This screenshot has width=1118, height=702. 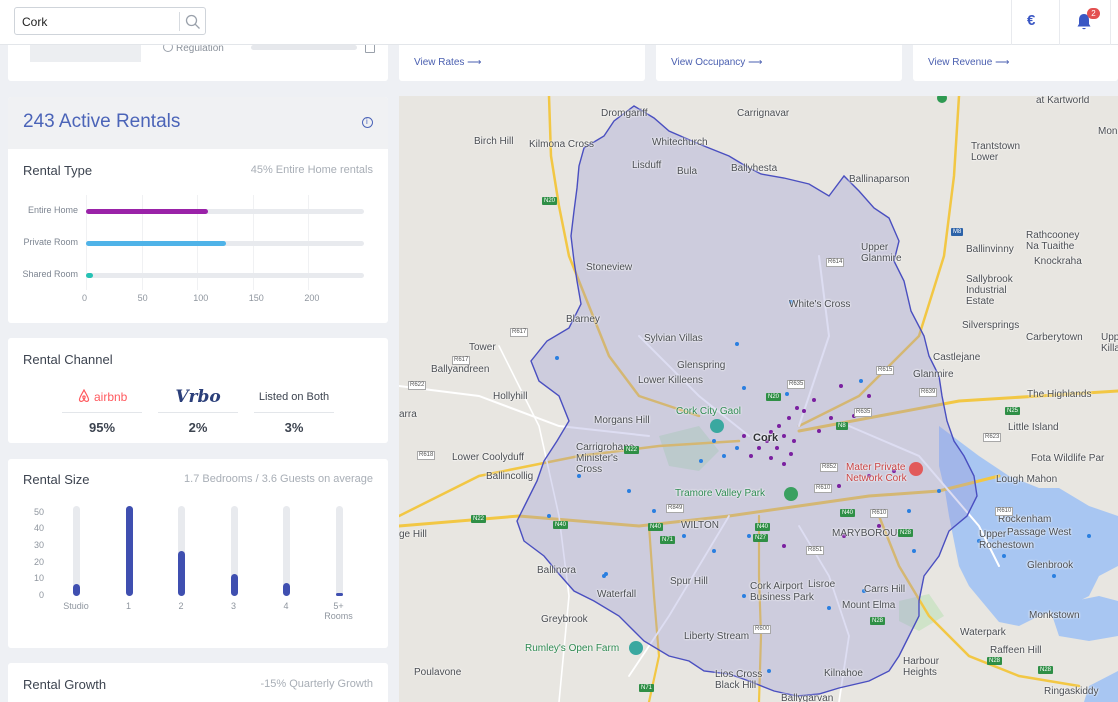 What do you see at coordinates (717, 636) in the screenshot?
I see `map-place-label: Liberty Stream` at bounding box center [717, 636].